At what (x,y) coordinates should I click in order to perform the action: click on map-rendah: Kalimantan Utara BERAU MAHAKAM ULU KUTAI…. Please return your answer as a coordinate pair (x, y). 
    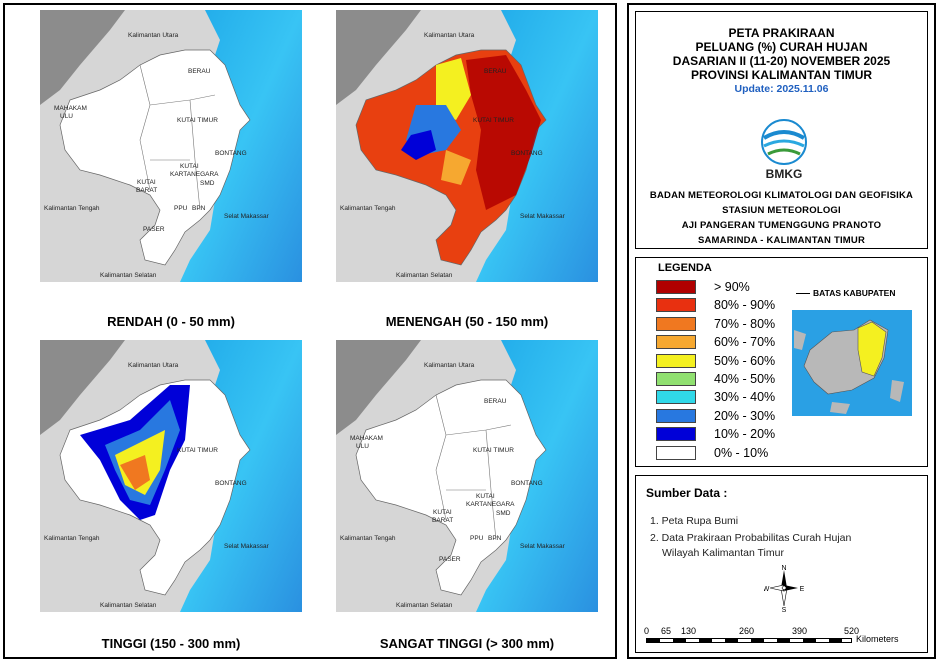
    Looking at the image, I should click on (171, 146).